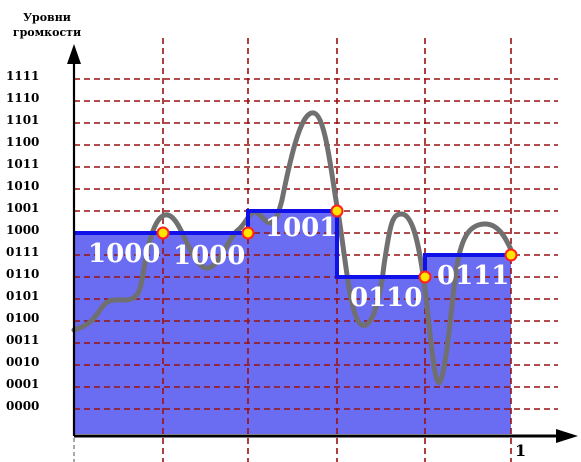  What do you see at coordinates (22, 164) in the screenshot?
I see `level-label: 1011` at bounding box center [22, 164].